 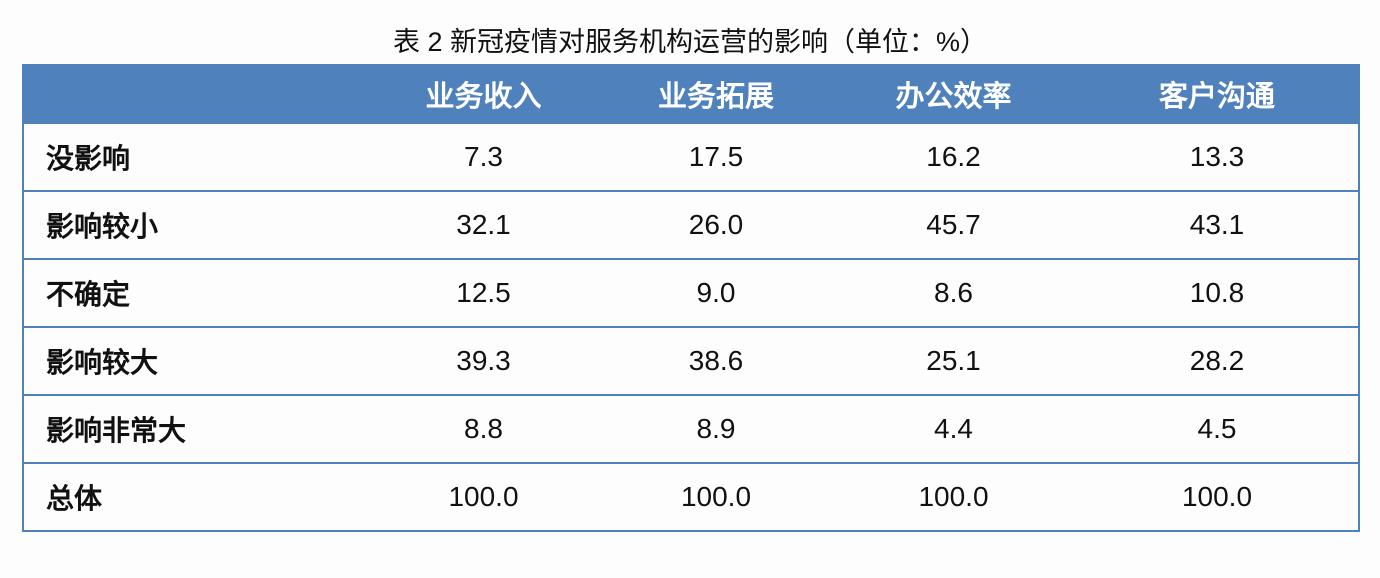 What do you see at coordinates (953, 224) in the screenshot?
I see `cell-value: 45.7` at bounding box center [953, 224].